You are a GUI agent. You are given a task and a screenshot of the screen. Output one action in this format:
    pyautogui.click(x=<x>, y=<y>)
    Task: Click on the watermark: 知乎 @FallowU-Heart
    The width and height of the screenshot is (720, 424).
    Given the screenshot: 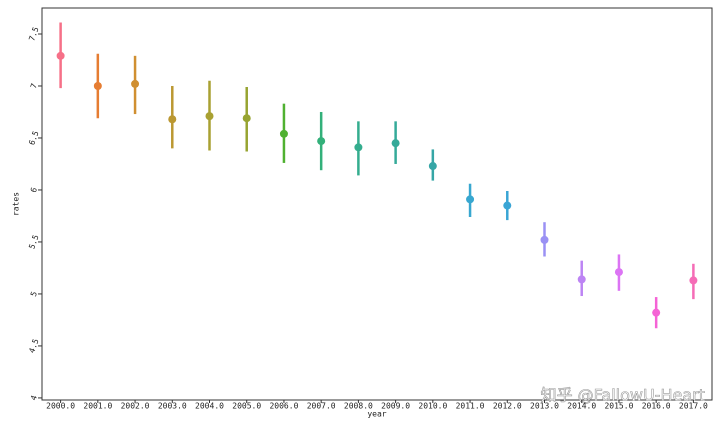 What is the action you would take?
    pyautogui.click(x=623, y=395)
    